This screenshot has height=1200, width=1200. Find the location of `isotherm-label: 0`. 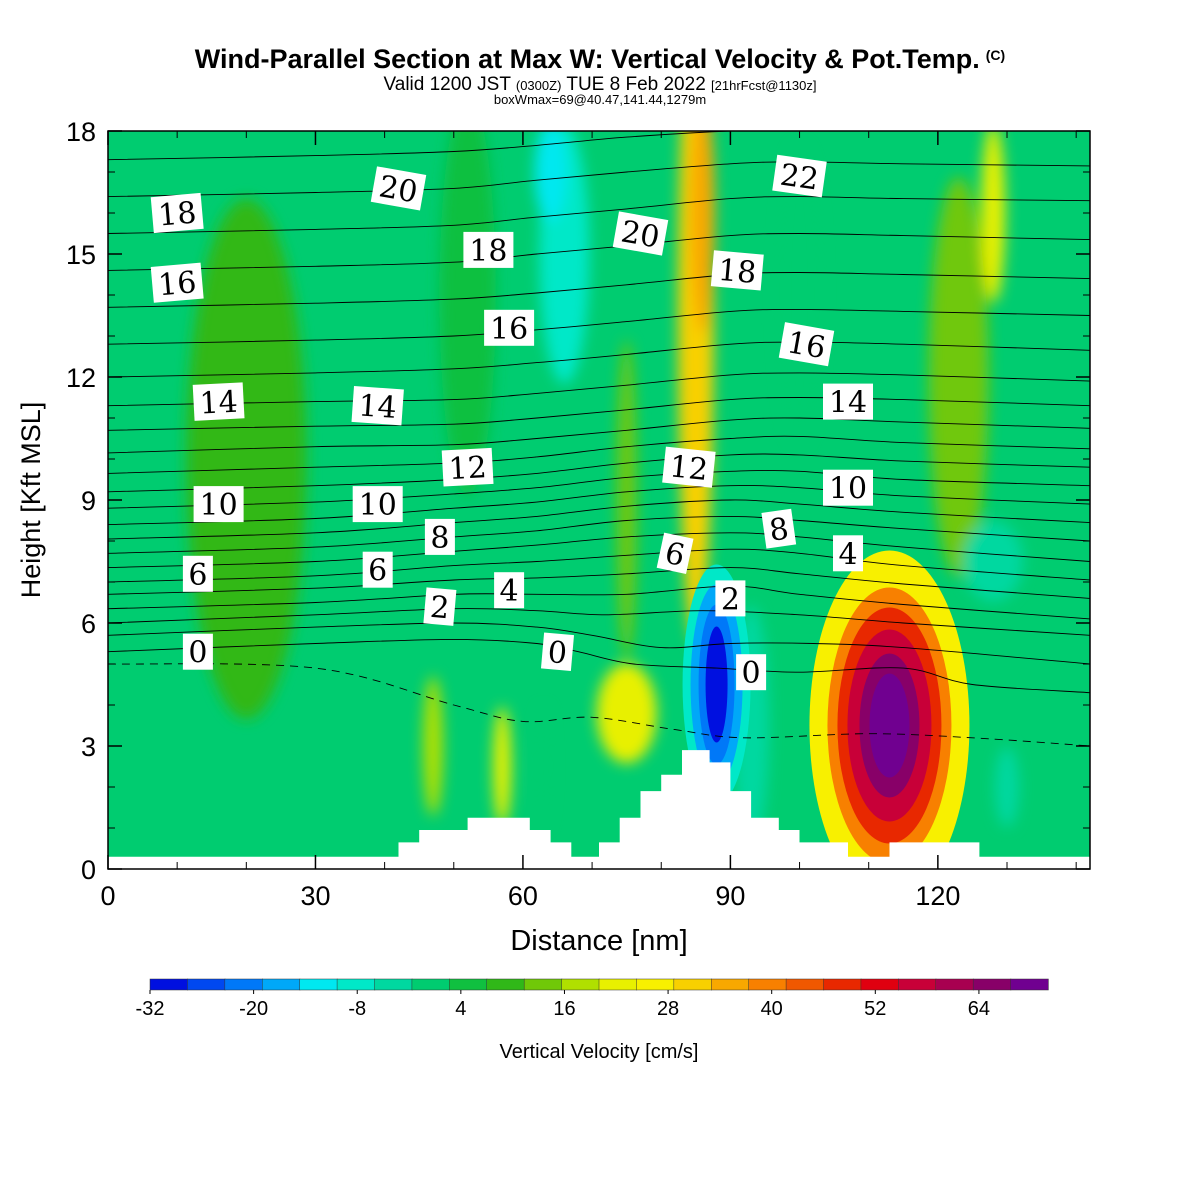

isotherm-label: 0 is located at coordinates (557, 652).